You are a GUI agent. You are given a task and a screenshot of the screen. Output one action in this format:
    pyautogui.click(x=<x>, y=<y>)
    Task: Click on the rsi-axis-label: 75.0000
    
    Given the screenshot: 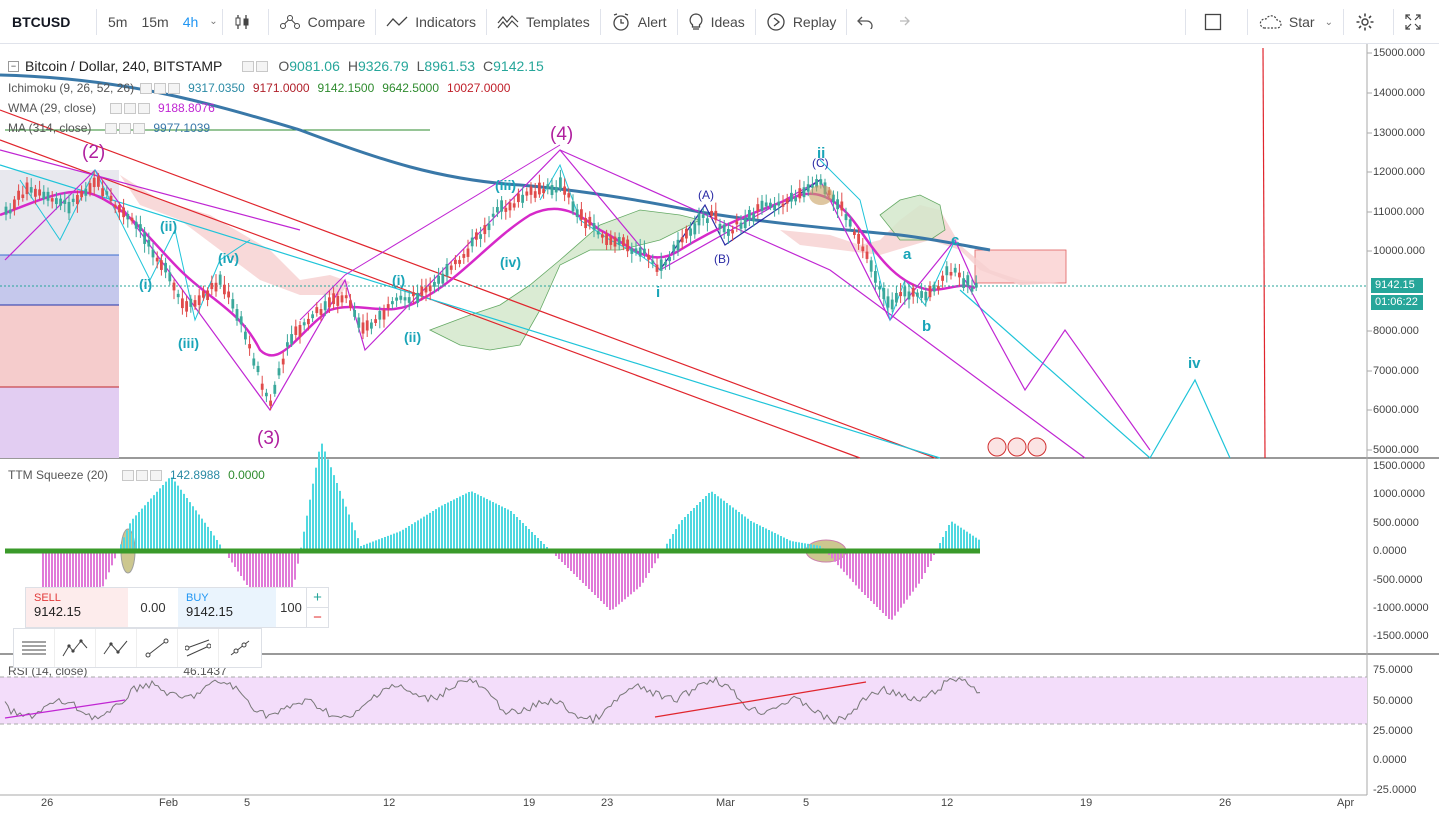 What is the action you would take?
    pyautogui.click(x=1393, y=670)
    